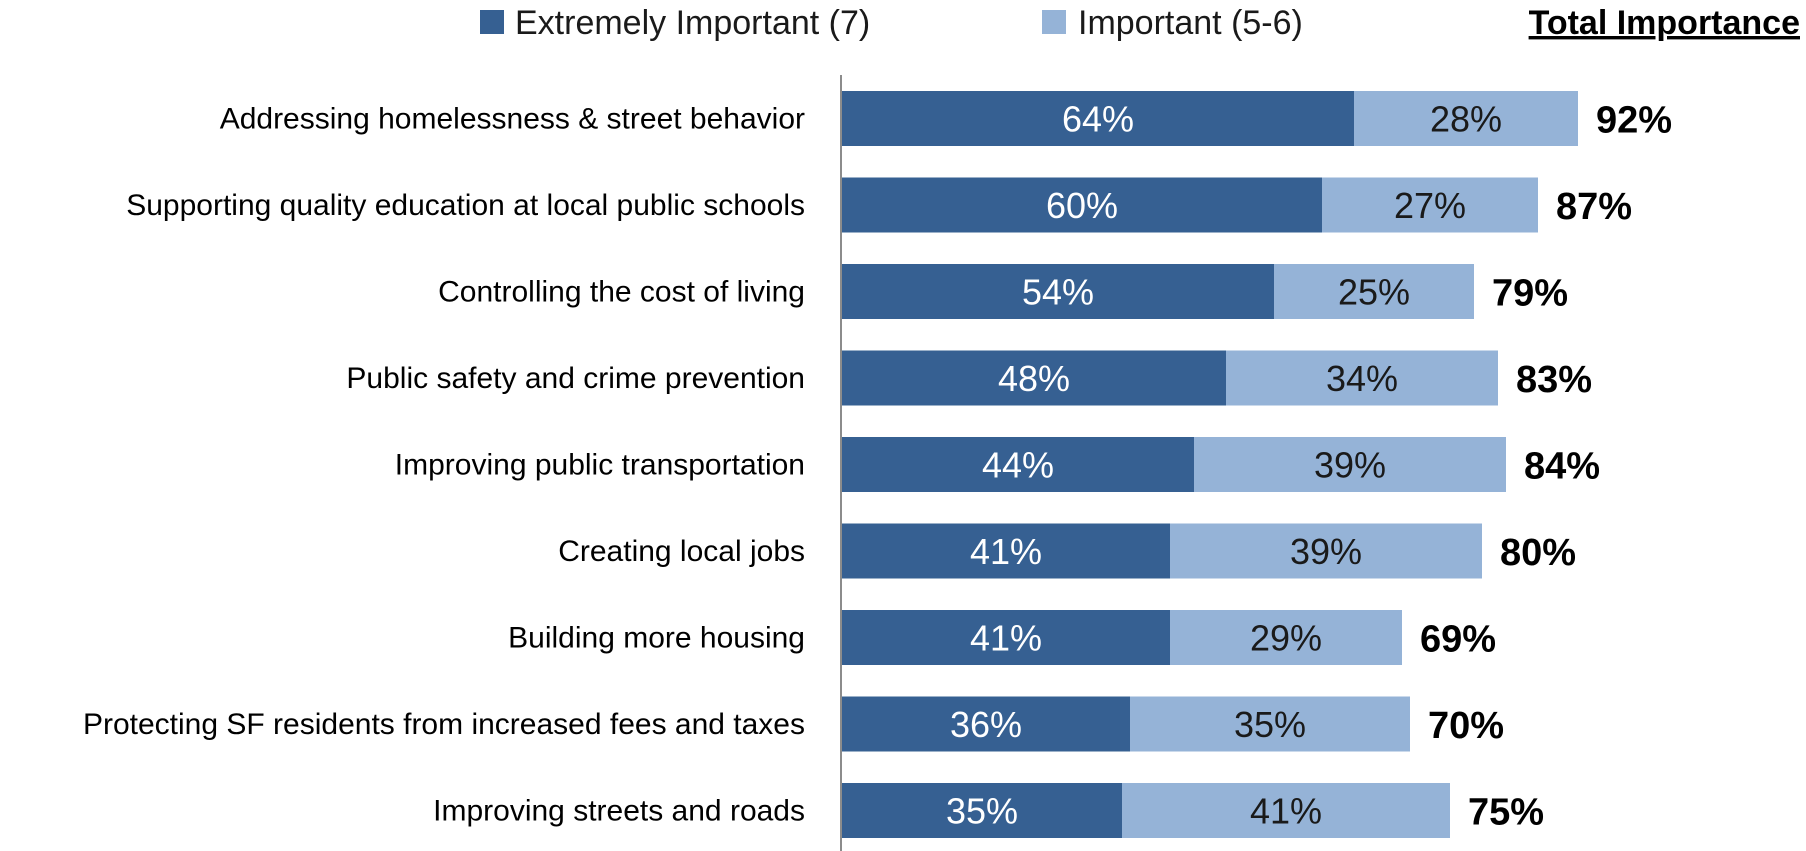 This screenshot has width=1806, height=851. Describe the element at coordinates (692, 23) in the screenshot. I see `legend-label-extremely-important: Extremely Important (7)` at that location.